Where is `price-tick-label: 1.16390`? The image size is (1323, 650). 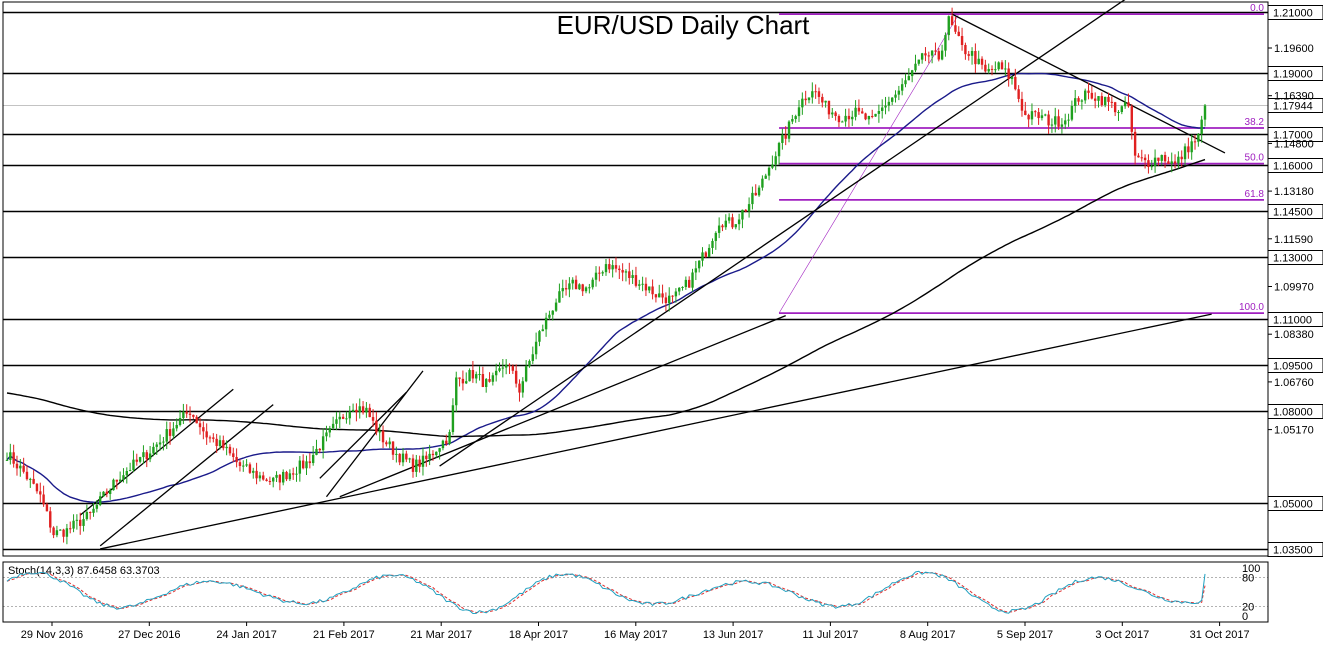
price-tick-label: 1.16390 is located at coordinates (1294, 97).